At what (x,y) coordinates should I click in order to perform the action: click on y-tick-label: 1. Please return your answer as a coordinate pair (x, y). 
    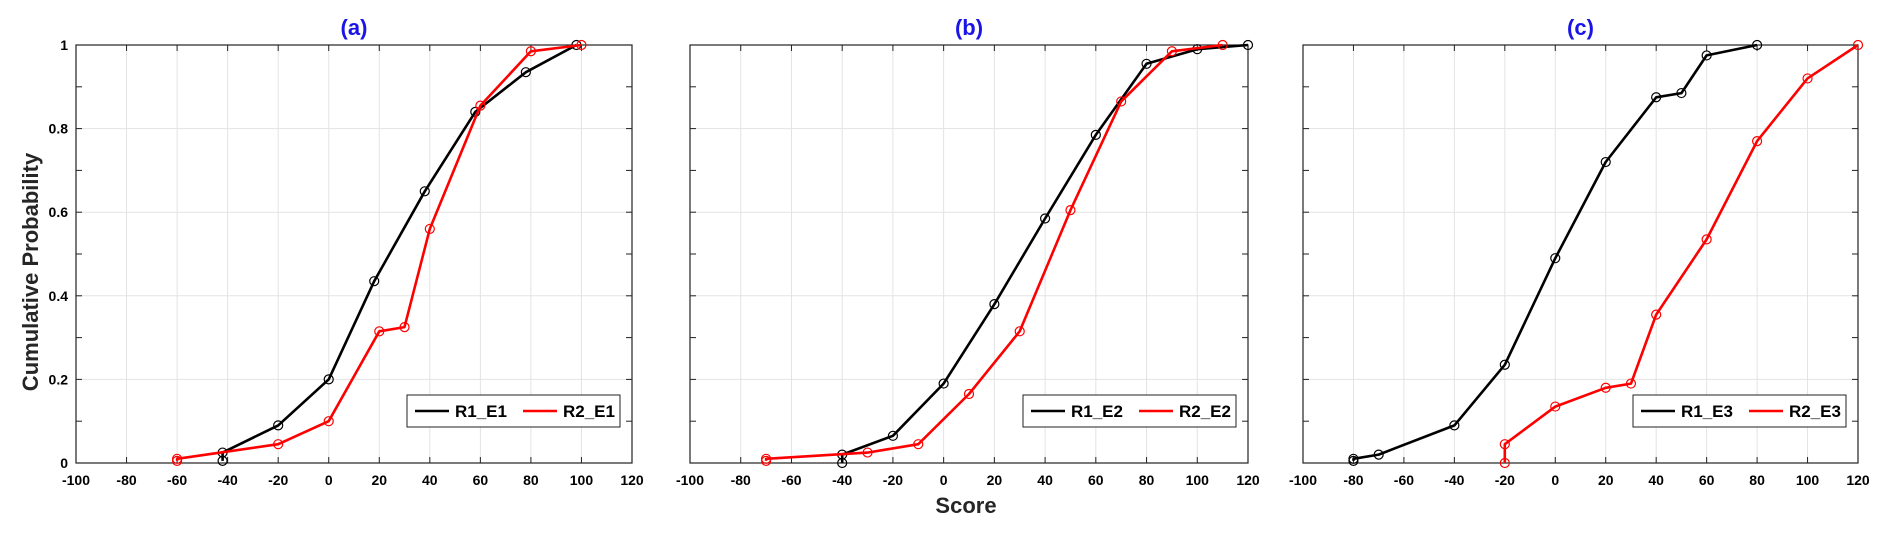
    Looking at the image, I should click on (64, 45).